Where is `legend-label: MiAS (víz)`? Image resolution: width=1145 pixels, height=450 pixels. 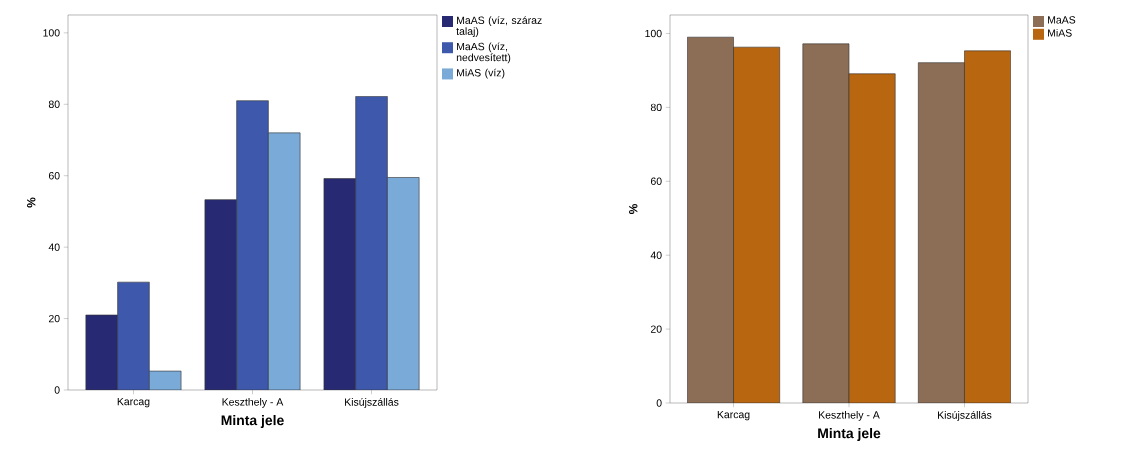 legend-label: MiAS (víz) is located at coordinates (481, 73).